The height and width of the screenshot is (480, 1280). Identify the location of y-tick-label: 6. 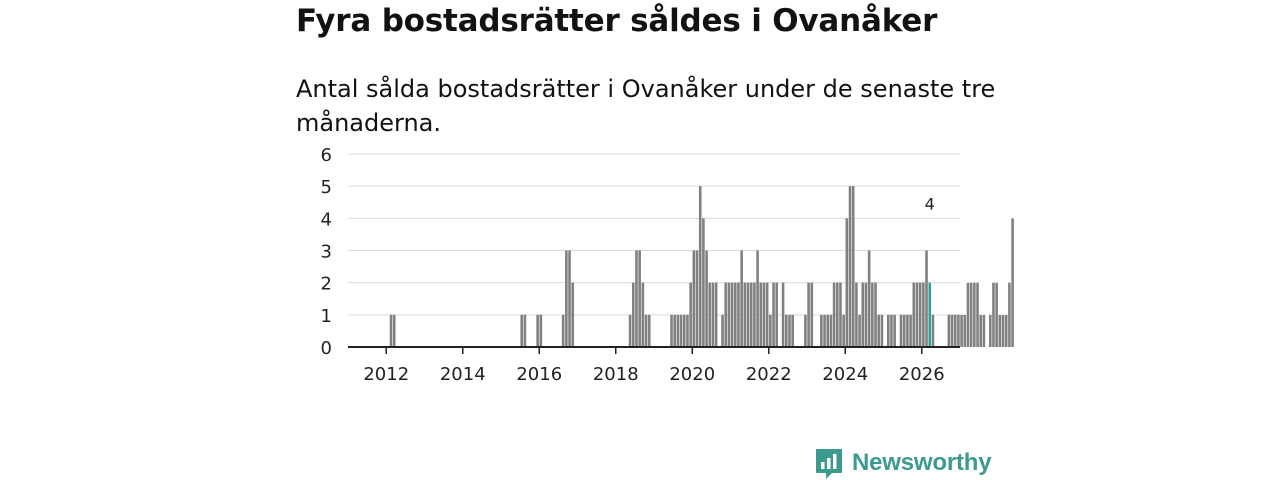
(326, 155).